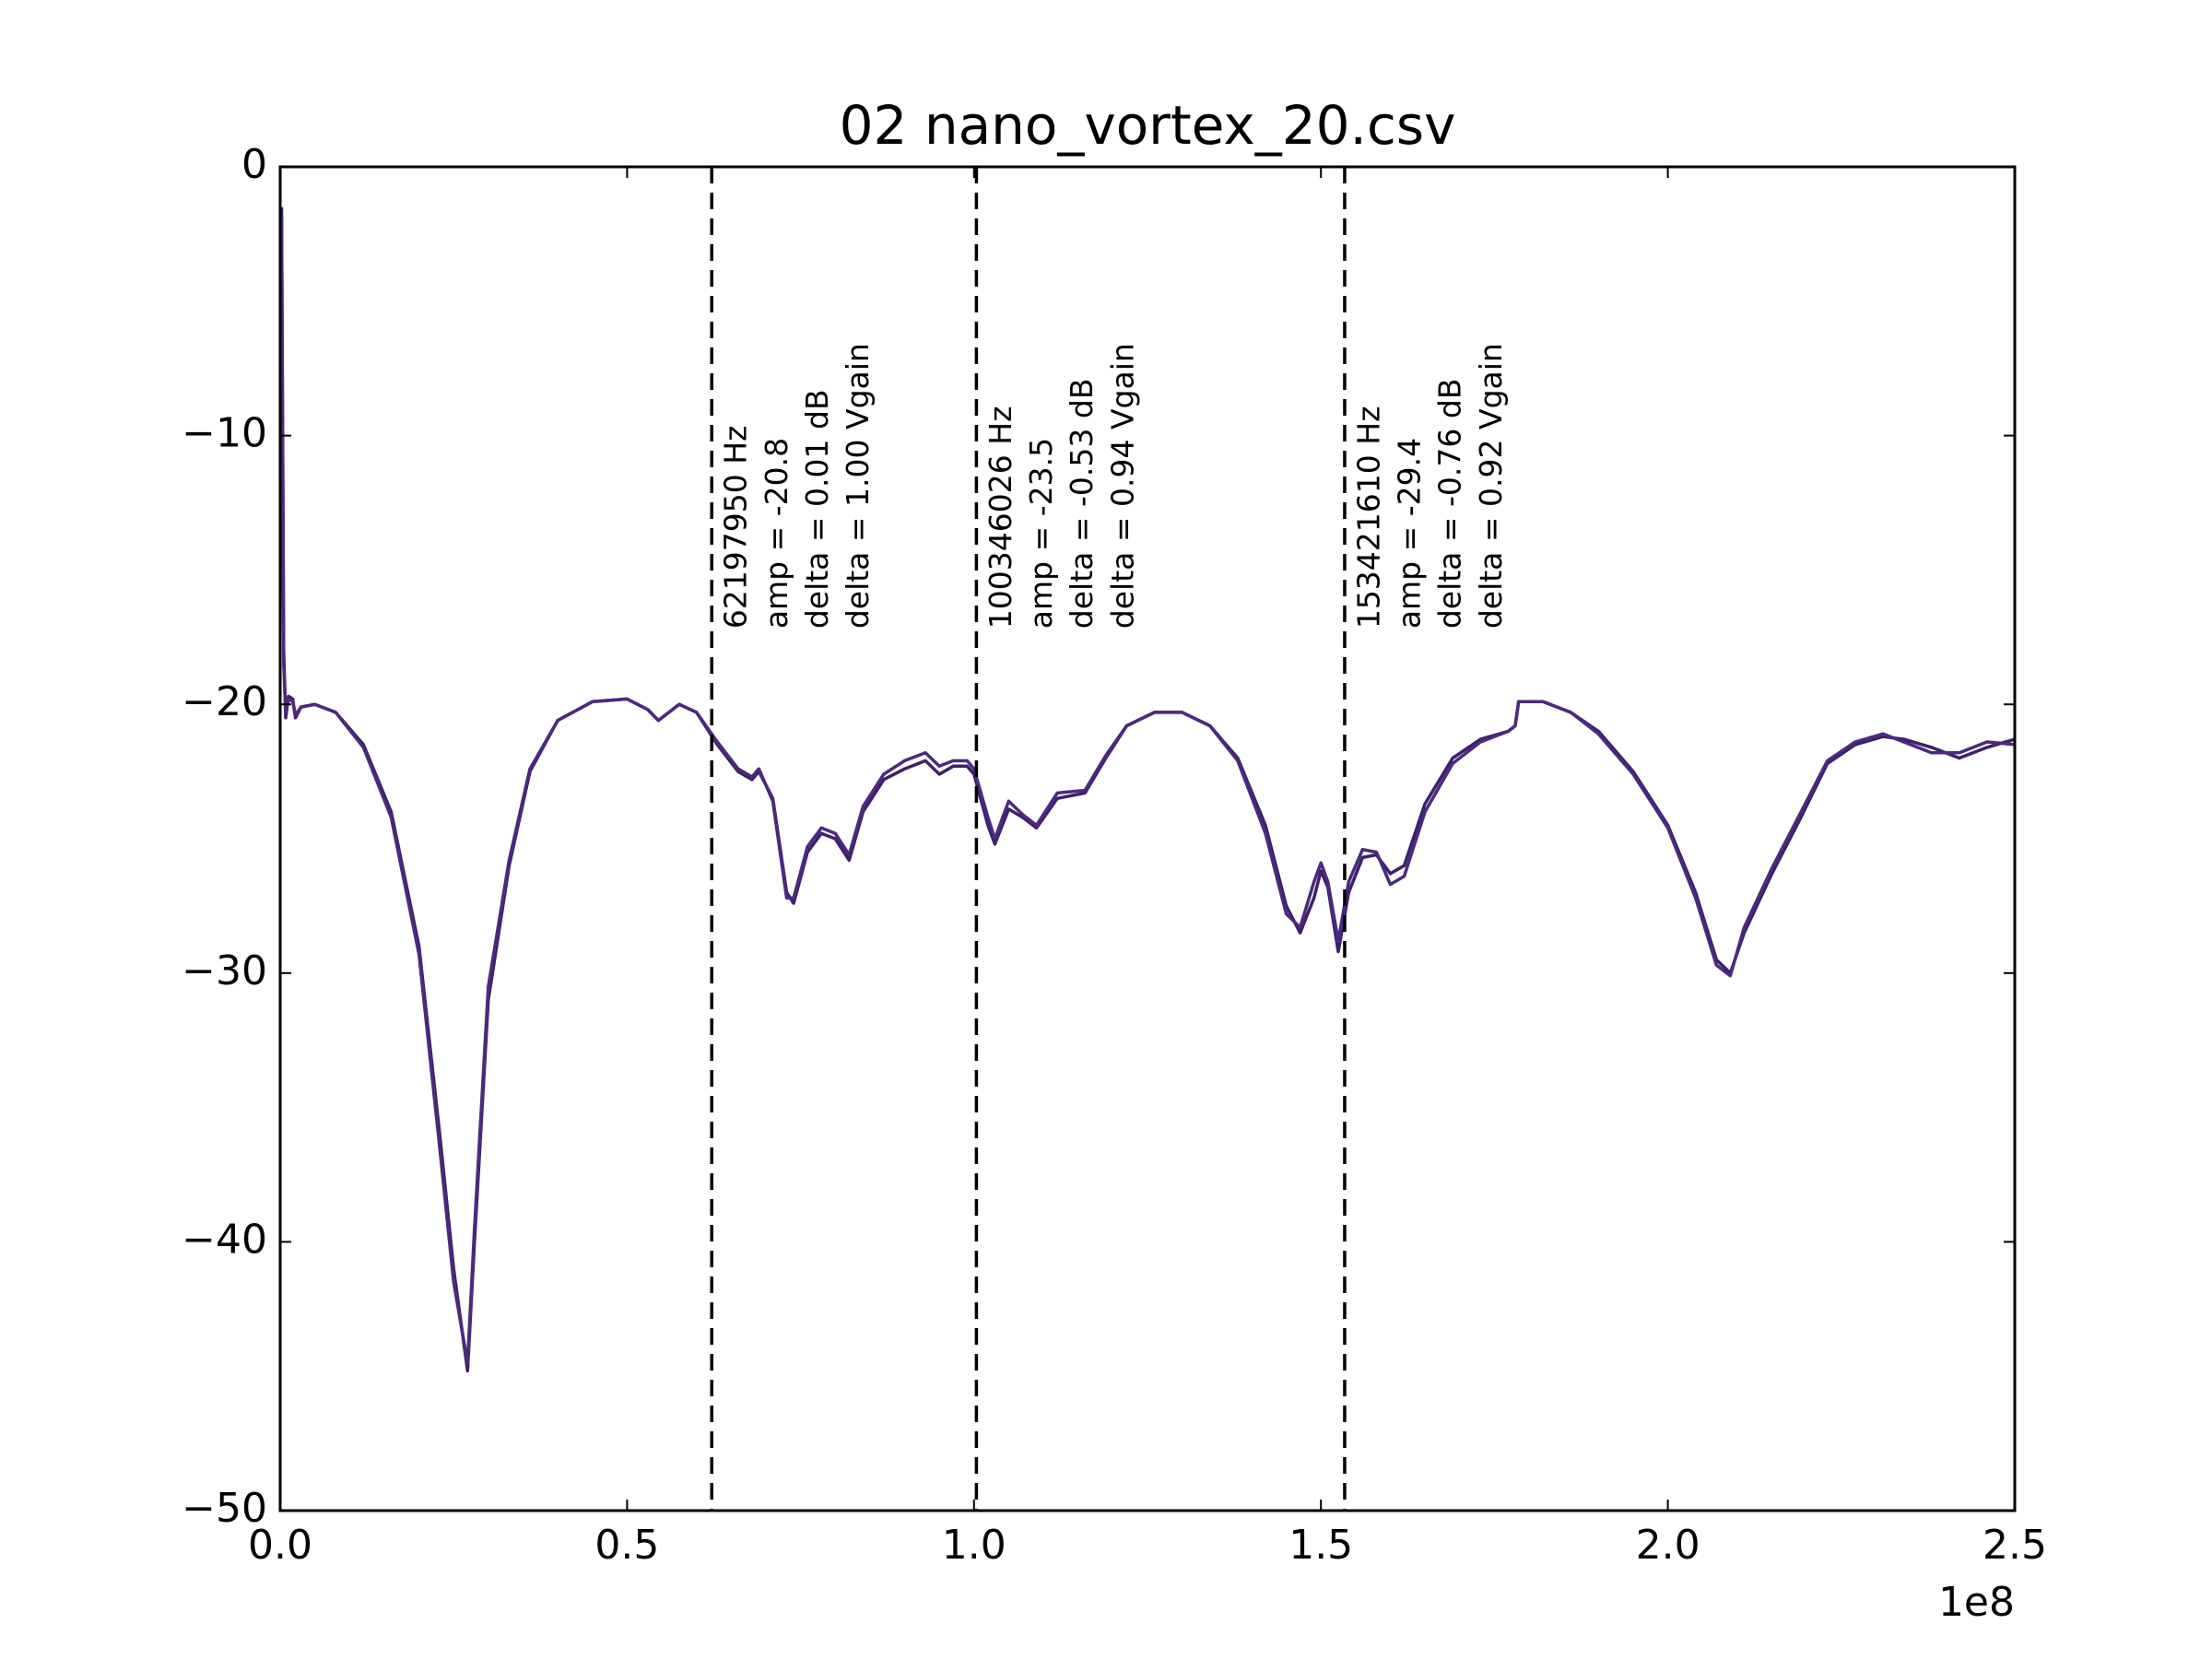  What do you see at coordinates (224, 1239) in the screenshot?
I see `y-tick-label: −40` at bounding box center [224, 1239].